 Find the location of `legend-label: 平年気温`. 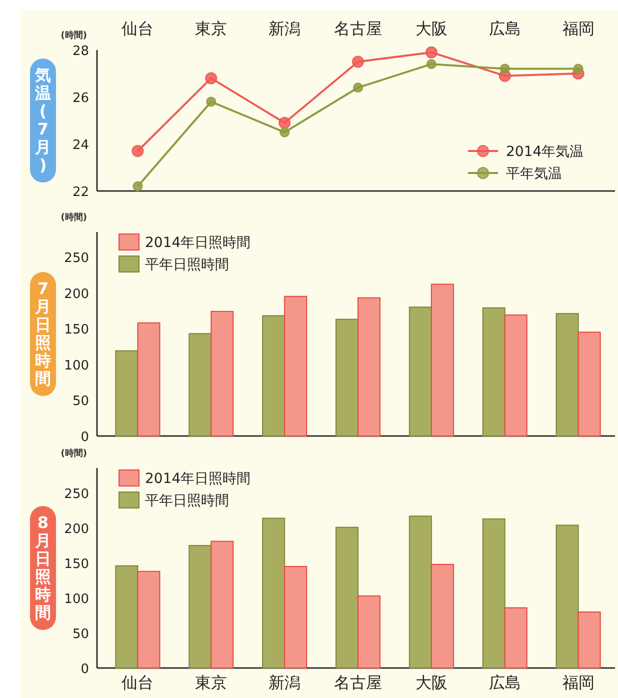

legend-label: 平年気温 is located at coordinates (534, 174).